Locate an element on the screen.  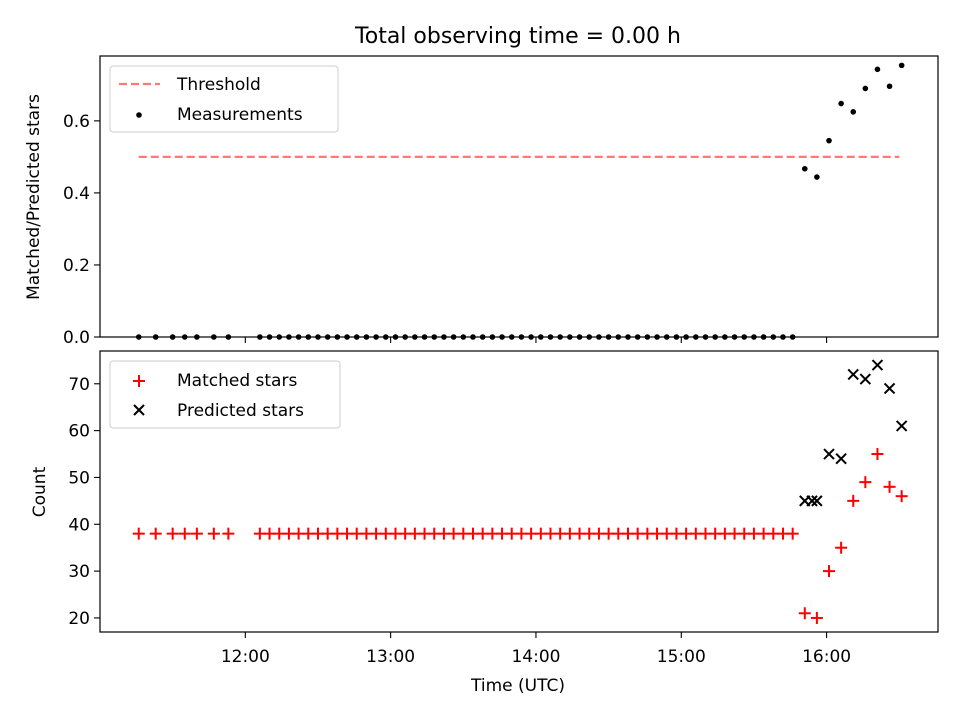
ytick-label: 30 is located at coordinates (79, 572).